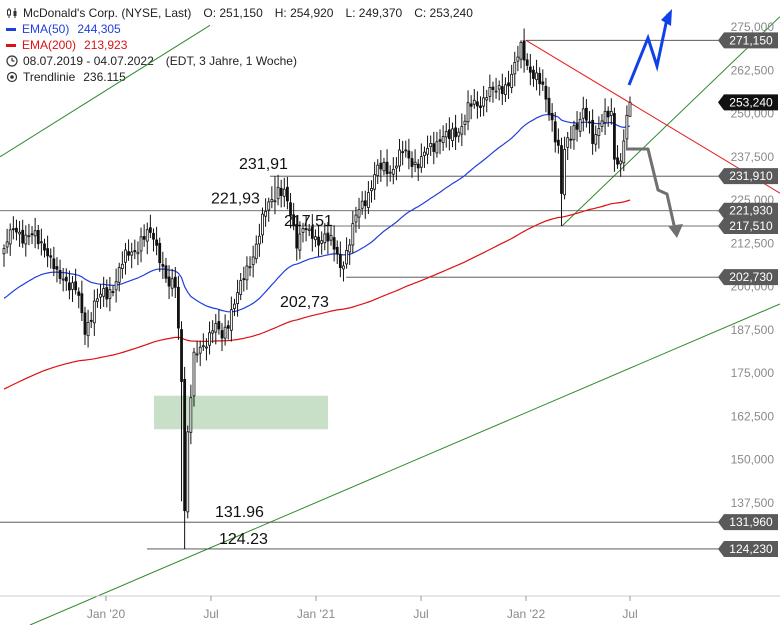 The width and height of the screenshot is (780, 625). Describe the element at coordinates (753, 460) in the screenshot. I see `y-tick-label: 150,000` at that location.